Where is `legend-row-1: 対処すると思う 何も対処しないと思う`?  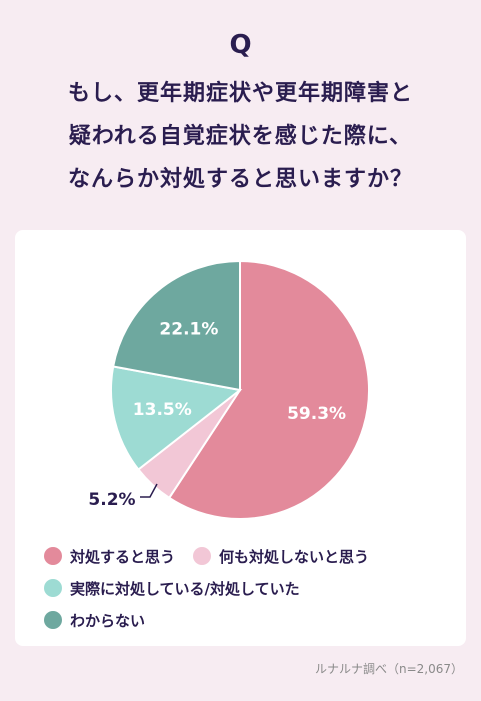 legend-row-1: 対処すると思う 何も対処しないと思う is located at coordinates (254, 556).